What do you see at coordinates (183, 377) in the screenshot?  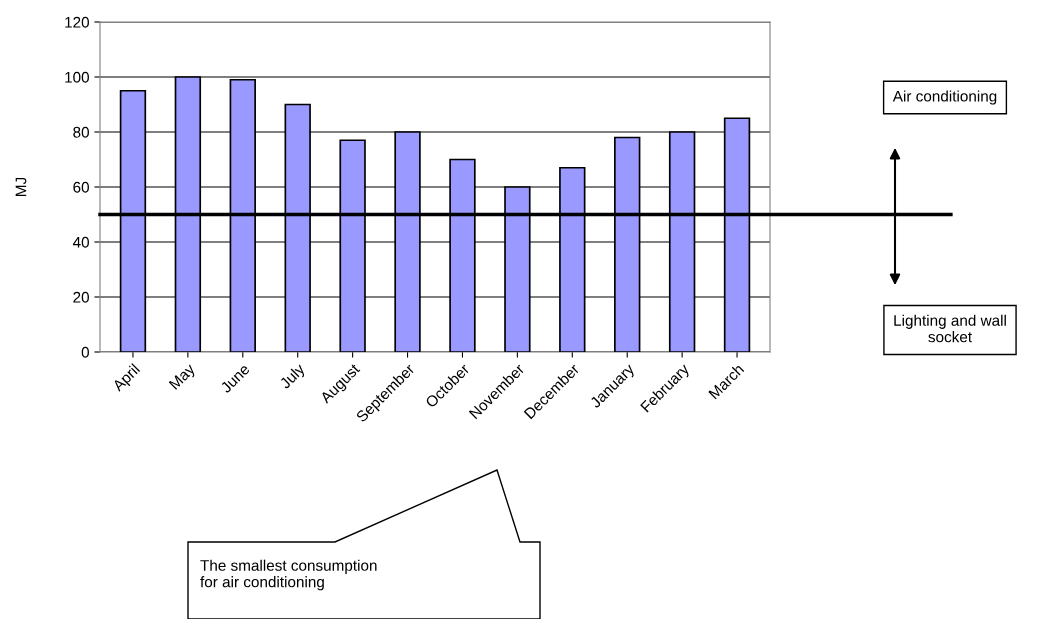 I see `x-tick-label: May` at bounding box center [183, 377].